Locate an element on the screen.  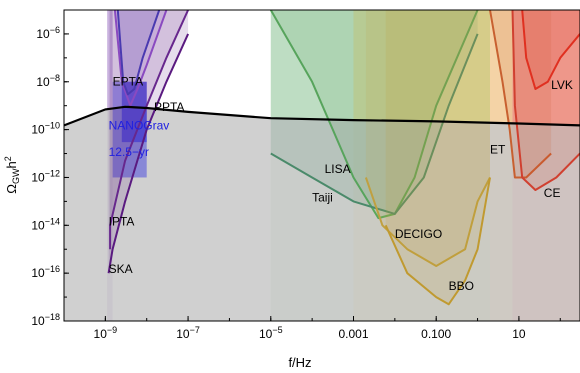
ipta-curve is located at coordinates (149, 130).